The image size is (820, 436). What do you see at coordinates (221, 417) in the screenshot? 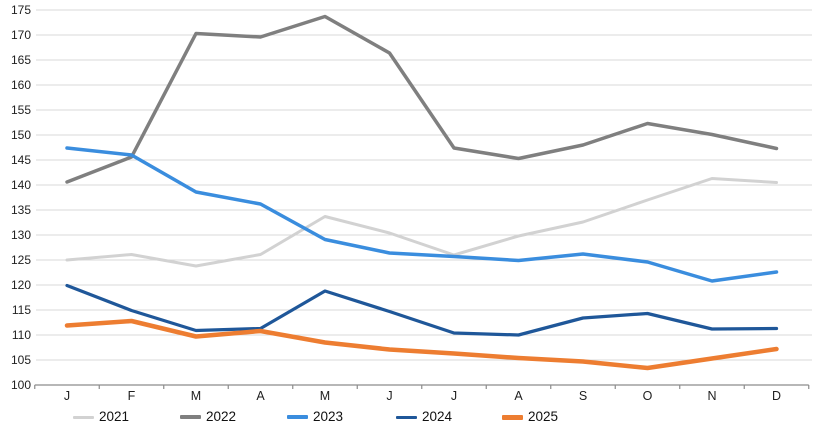
I see `legend-label-2022: 2022` at bounding box center [221, 417].